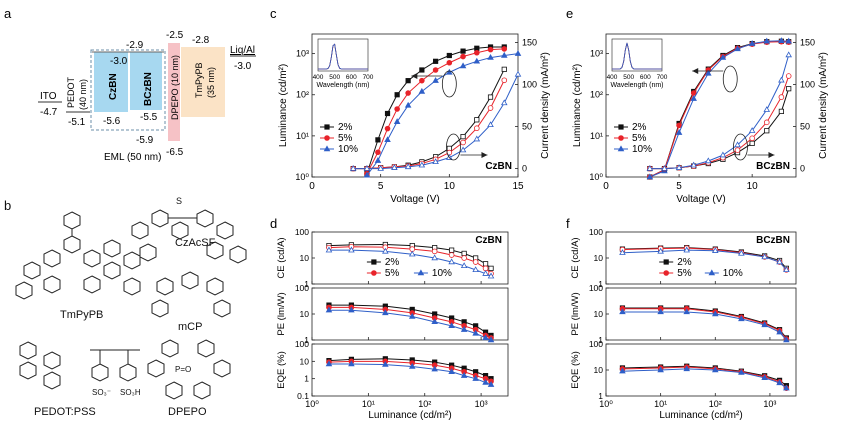  I want to click on y-tick-label: 10¹, so click(596, 136).